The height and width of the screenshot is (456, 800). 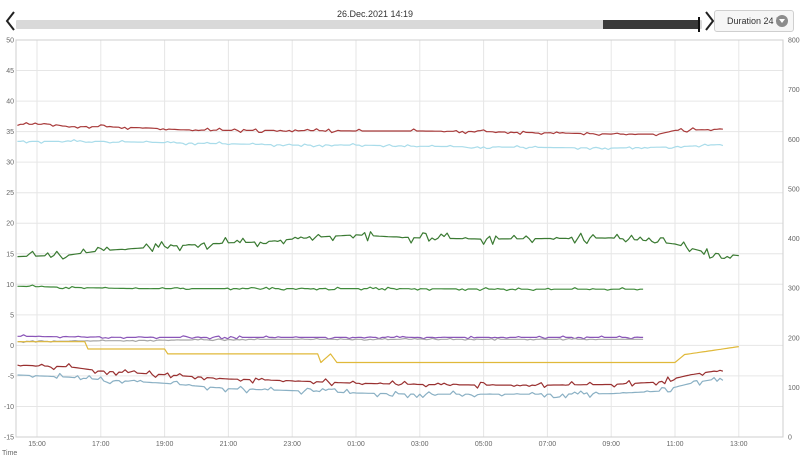 What do you see at coordinates (611, 444) in the screenshot?
I see `x-tick-label: 09:00` at bounding box center [611, 444].